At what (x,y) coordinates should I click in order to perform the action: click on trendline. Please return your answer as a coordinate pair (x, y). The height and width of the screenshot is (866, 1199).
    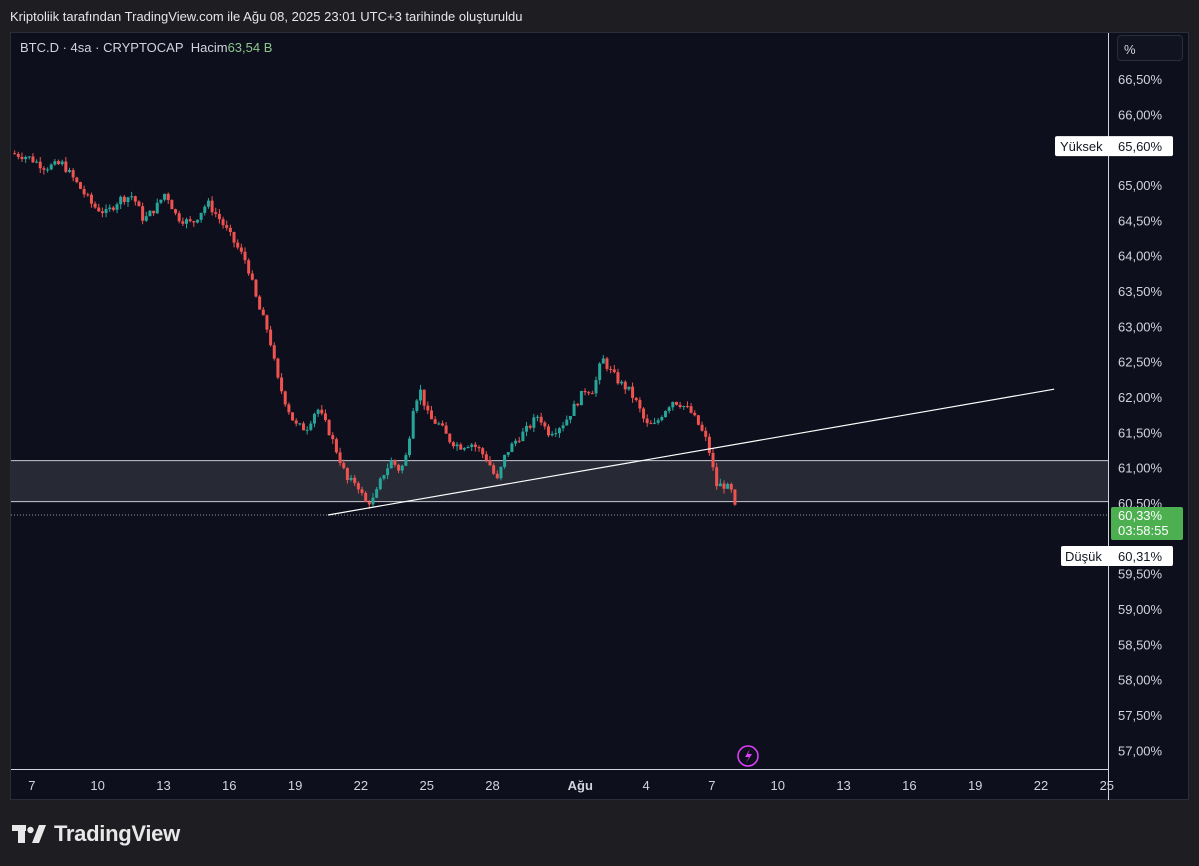
    Looking at the image, I should click on (691, 452).